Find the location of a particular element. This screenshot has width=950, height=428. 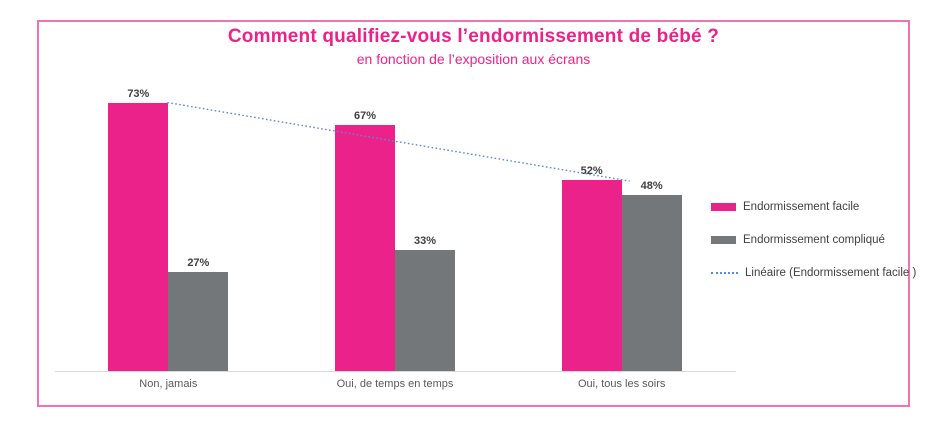

bar-wrap: 67% is located at coordinates (365, 240).